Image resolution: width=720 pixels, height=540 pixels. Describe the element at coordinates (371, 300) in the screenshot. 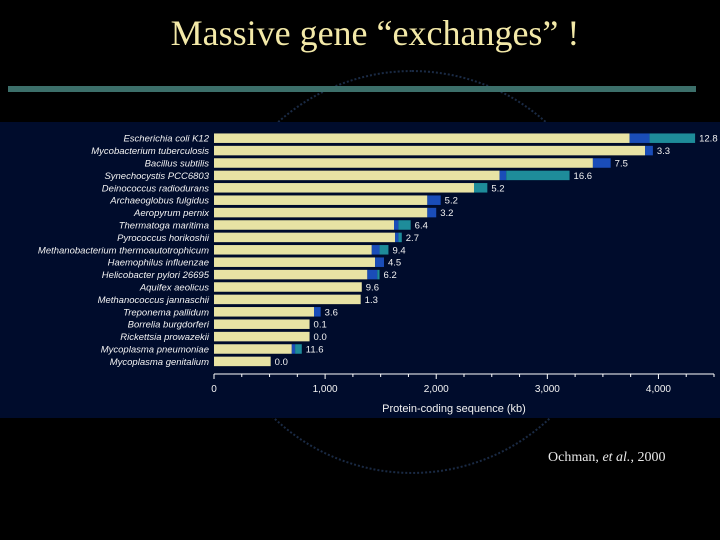

I see `percent-label: 1.3` at that location.